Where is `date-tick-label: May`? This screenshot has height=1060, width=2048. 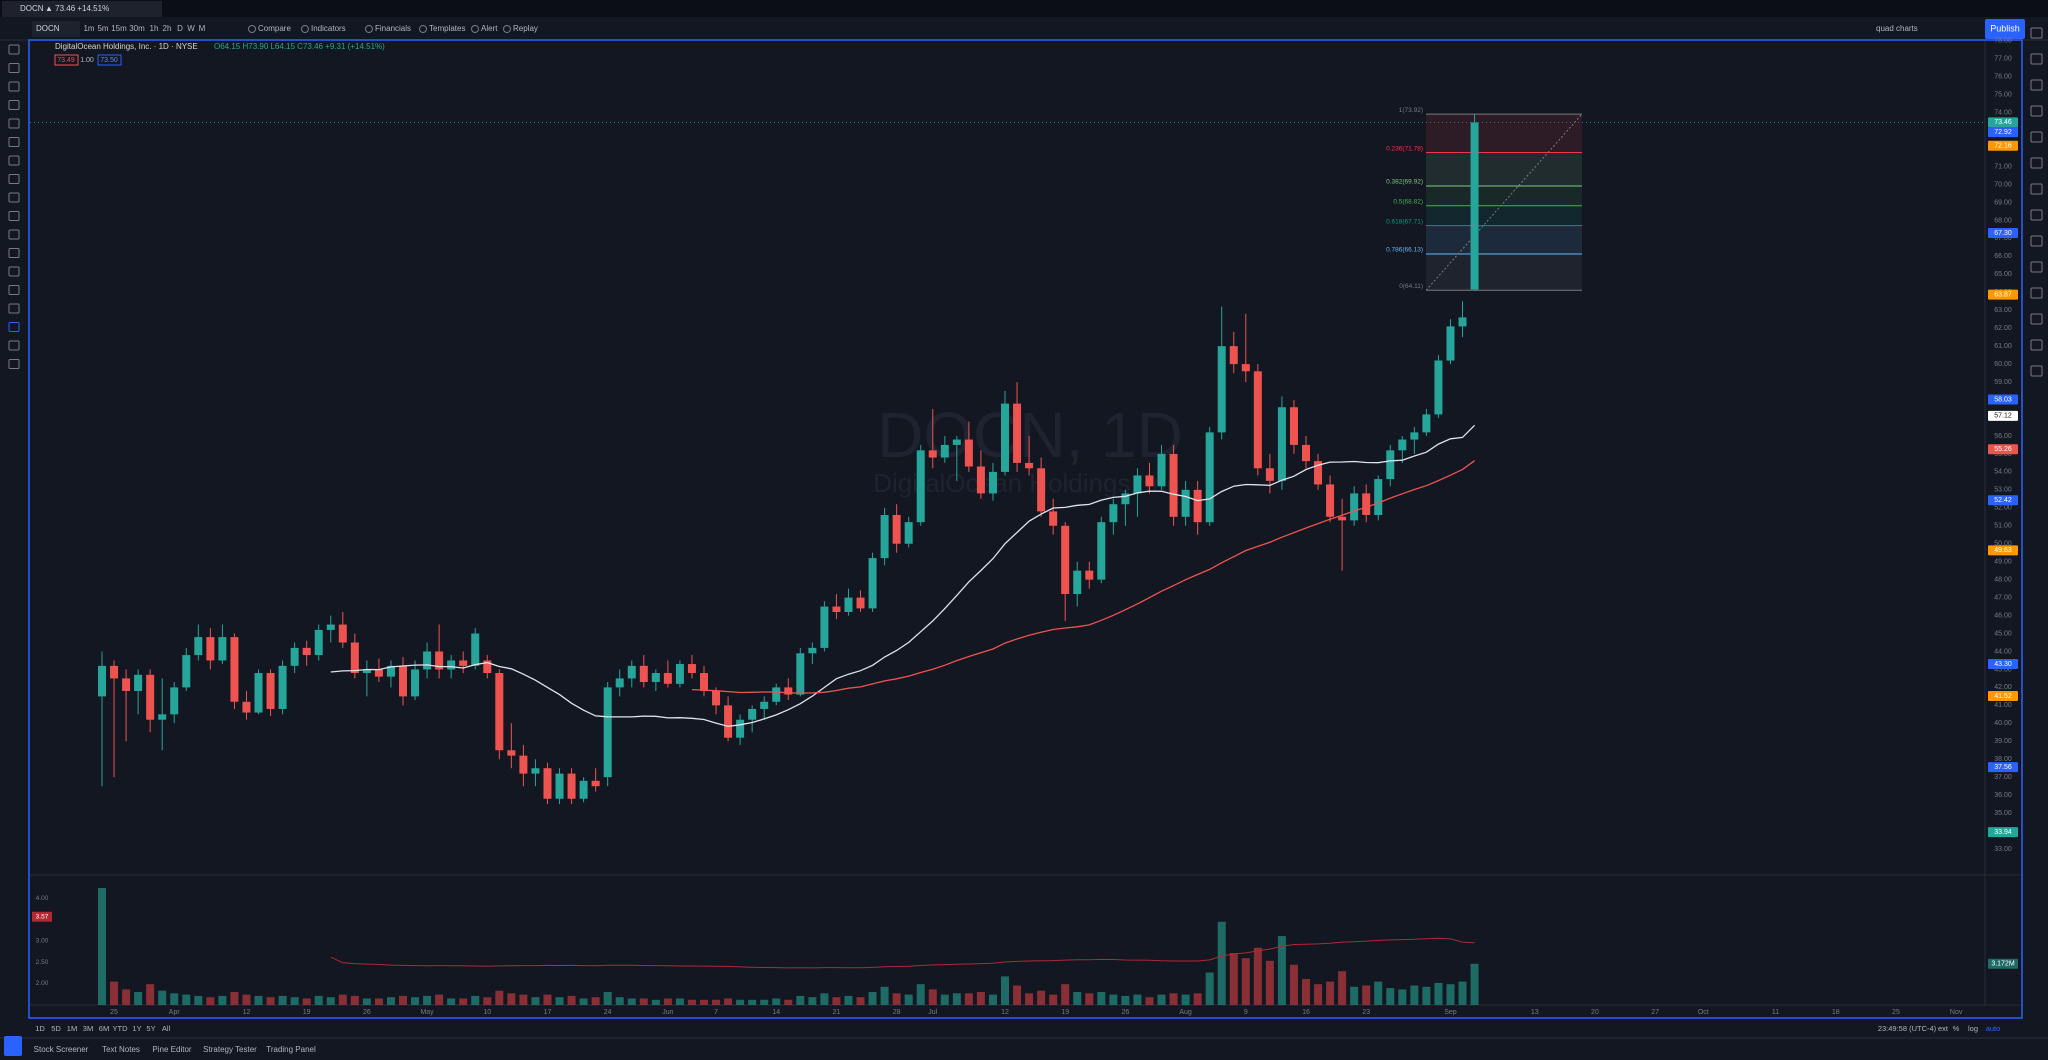 date-tick-label: May is located at coordinates (427, 1012).